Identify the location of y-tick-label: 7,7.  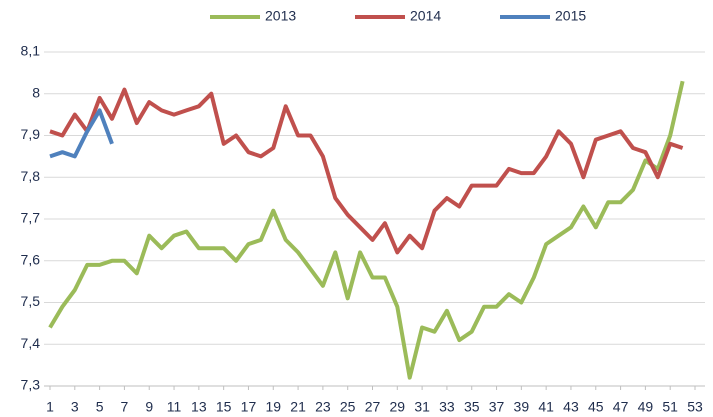
(31, 218).